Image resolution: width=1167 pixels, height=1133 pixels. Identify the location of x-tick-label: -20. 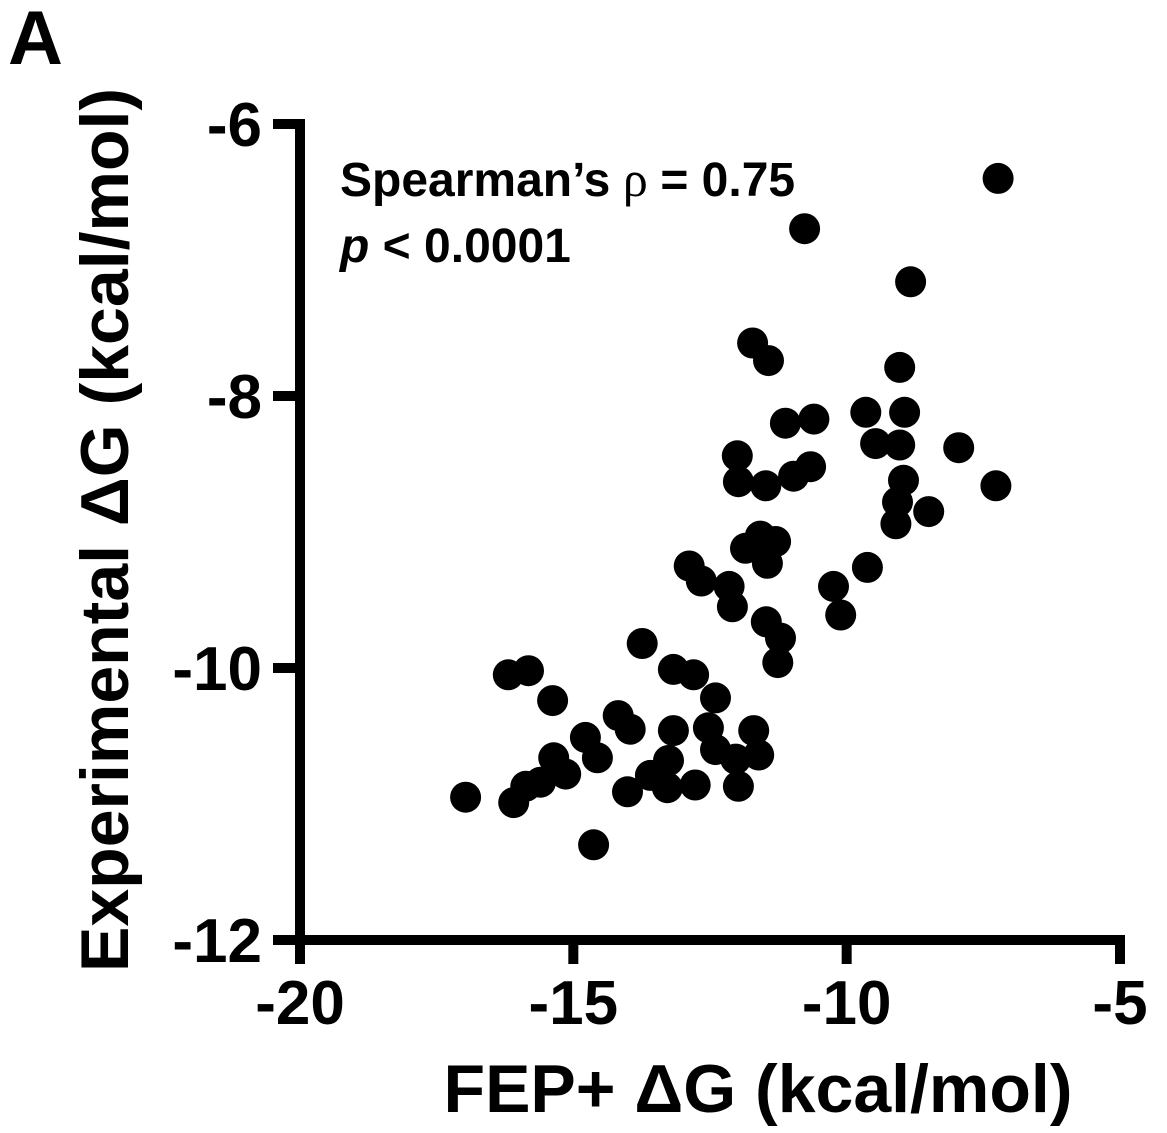
(300, 1003).